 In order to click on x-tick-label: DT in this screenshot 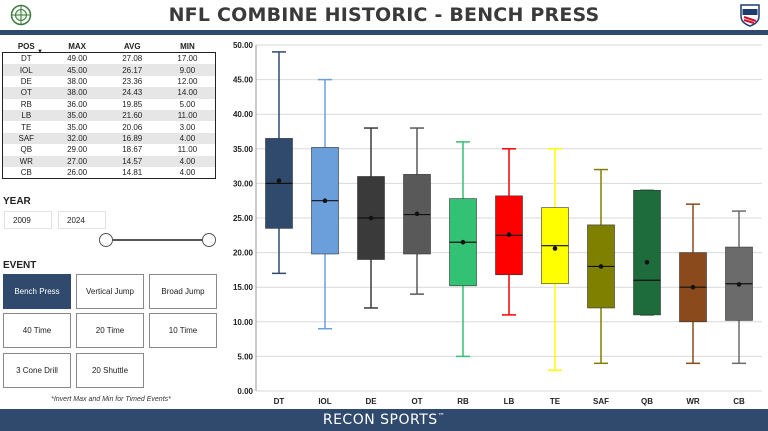, I will do `click(279, 401)`.